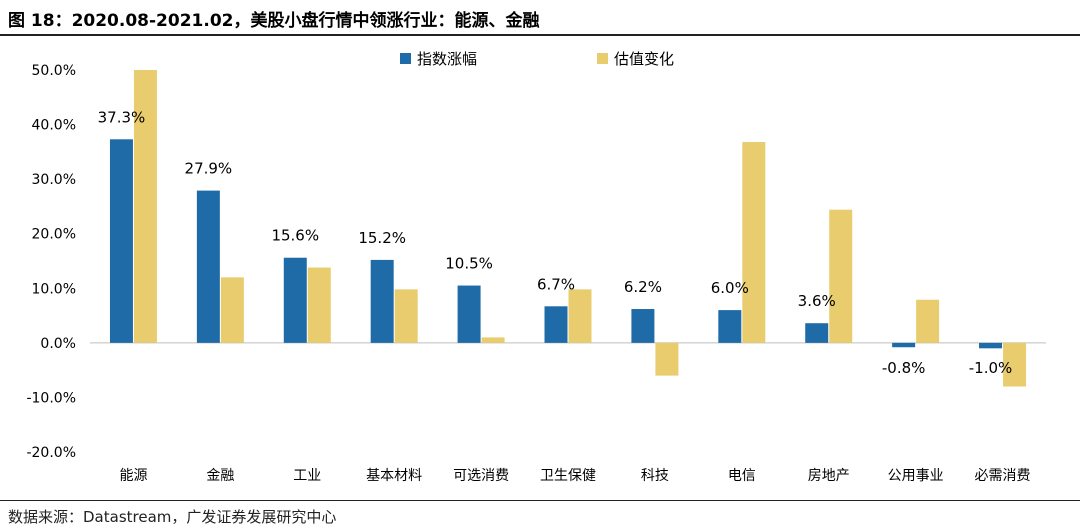 The height and width of the screenshot is (528, 1080). I want to click on data-label: 15.2%, so click(382, 238).